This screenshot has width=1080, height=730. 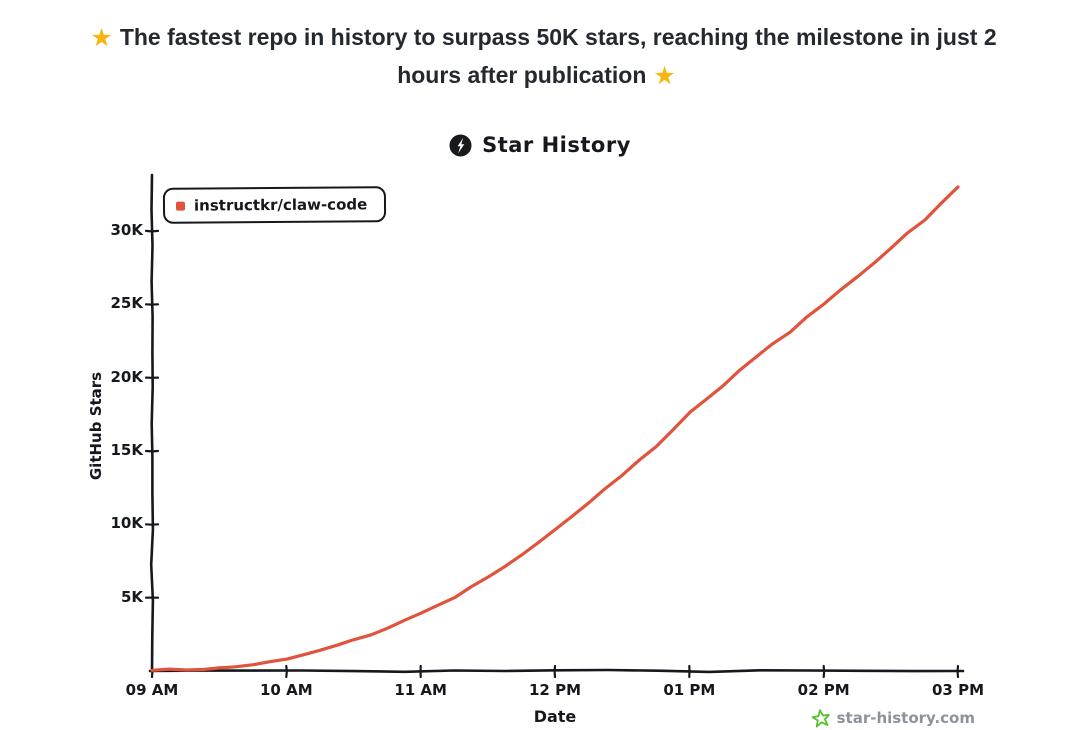 I want to click on legend-label: instructkr/claw-code, so click(x=280, y=205).